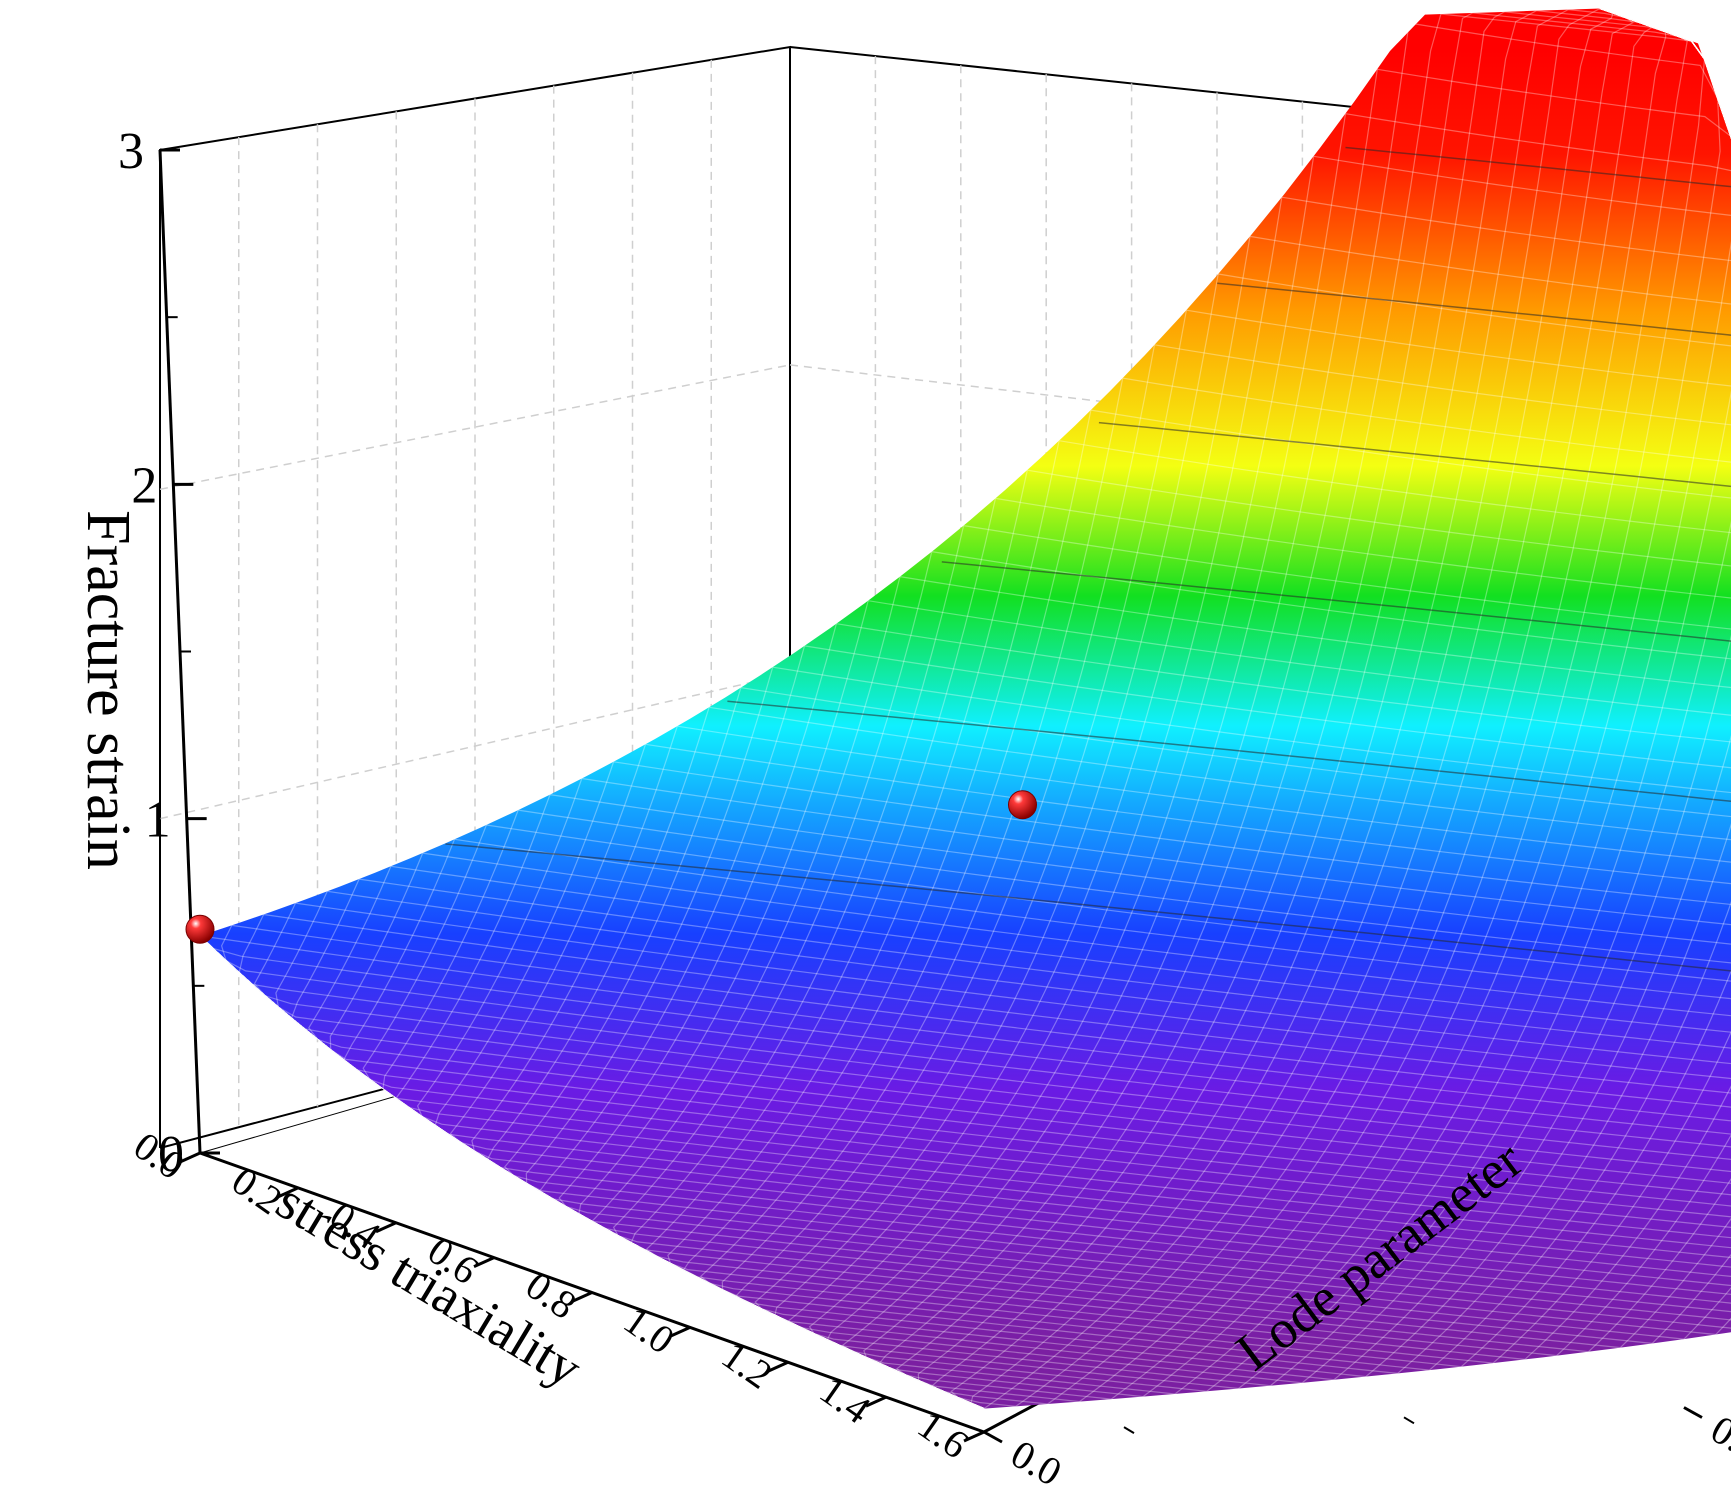 This screenshot has height=1499, width=1731. I want to click on z-axis-ticks: 0 1 2 3, so click(169, 653).